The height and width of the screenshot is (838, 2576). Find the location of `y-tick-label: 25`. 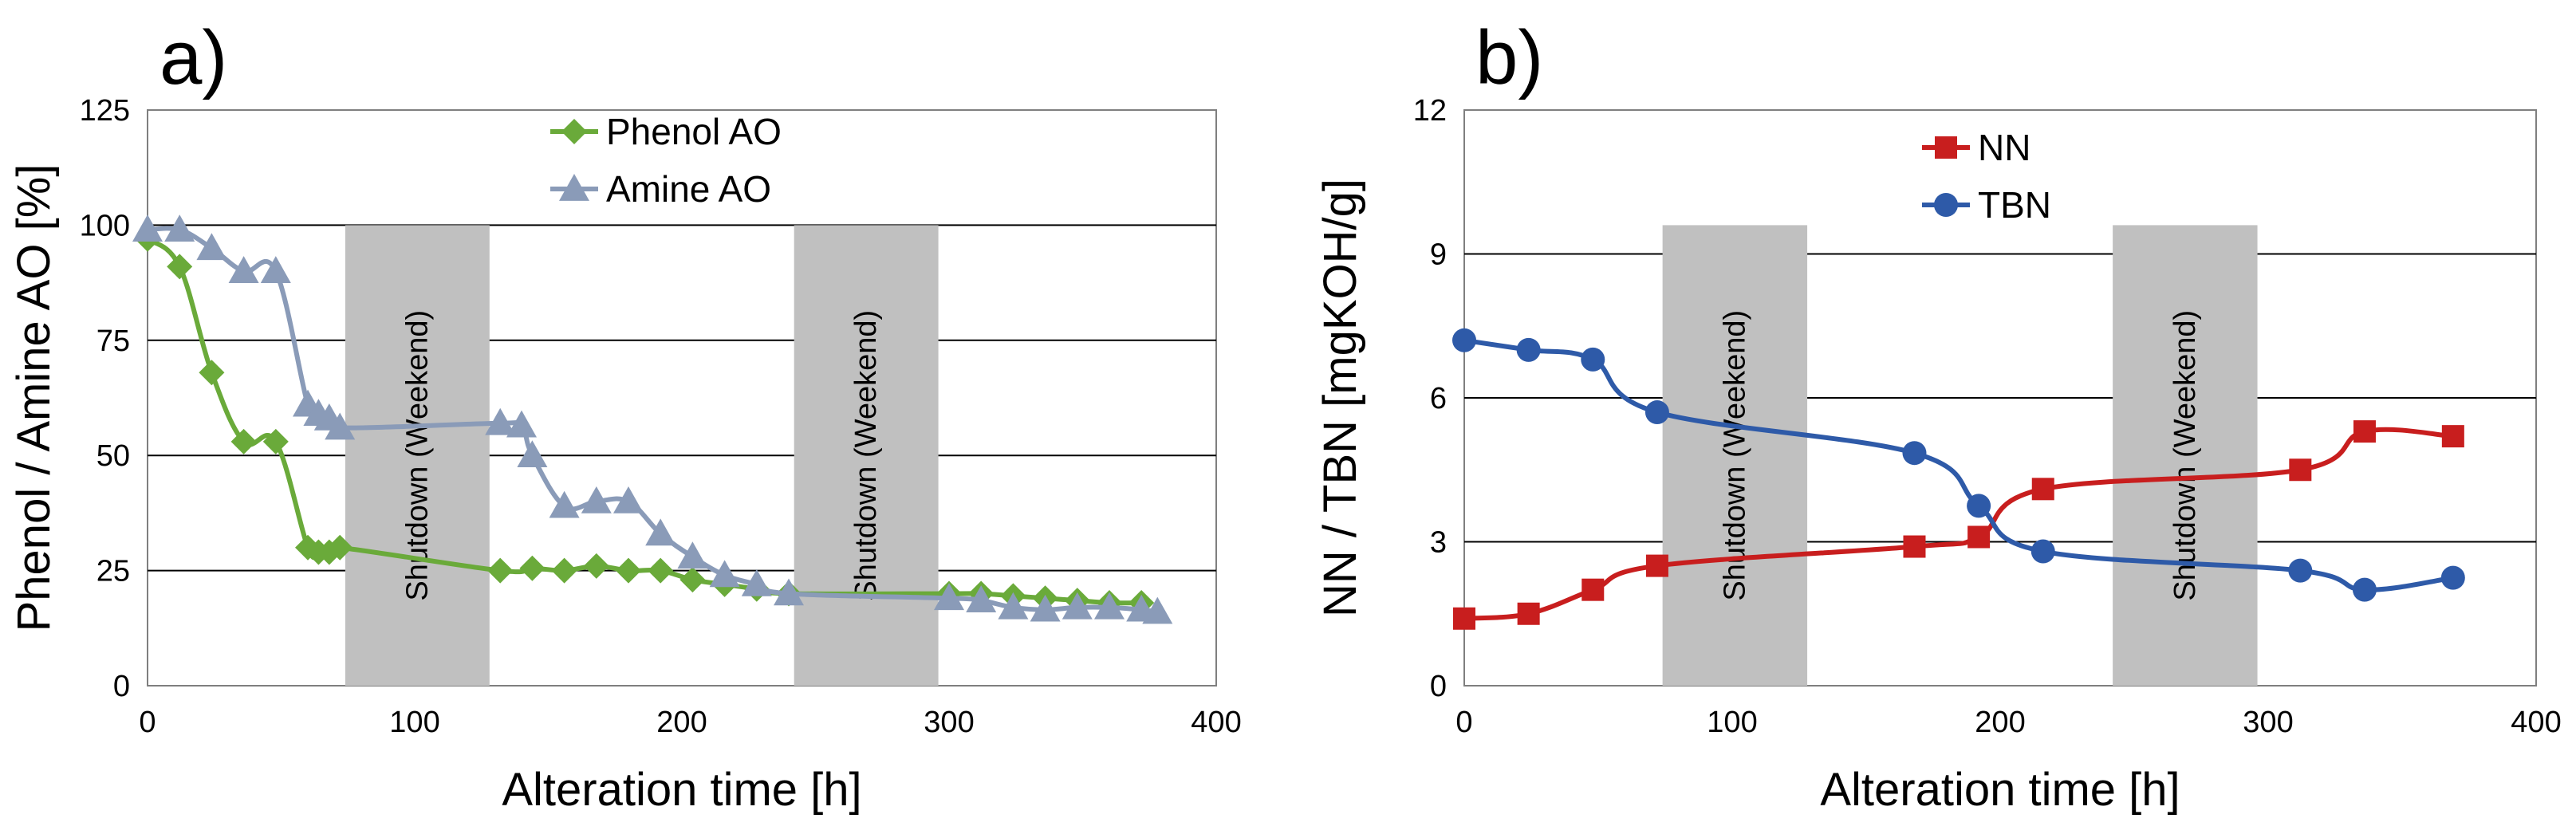

y-tick-label: 25 is located at coordinates (113, 571).